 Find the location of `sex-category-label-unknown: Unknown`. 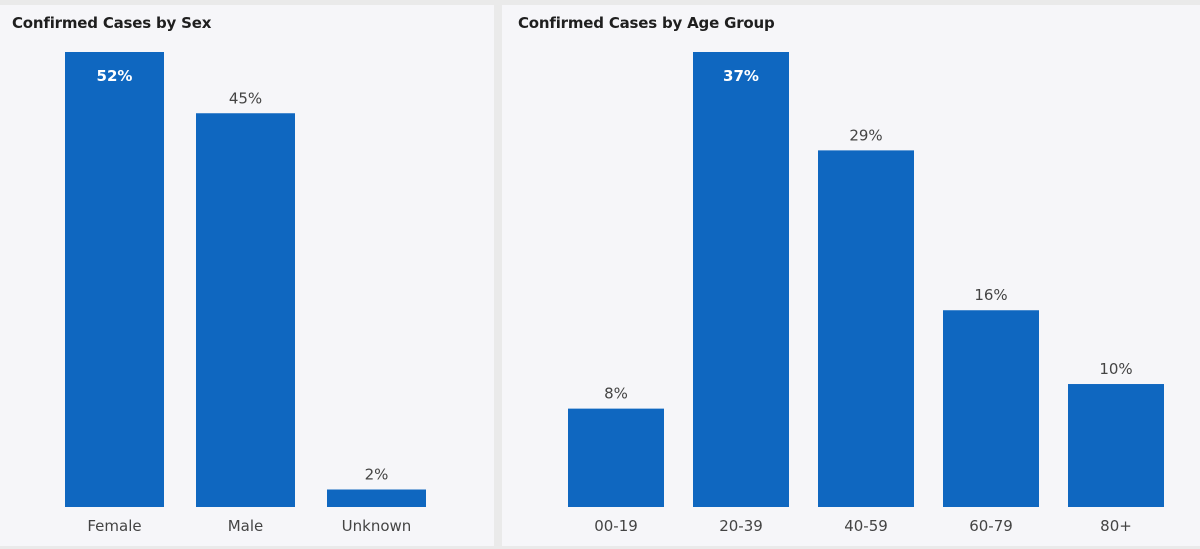

sex-category-label-unknown: Unknown is located at coordinates (377, 526).